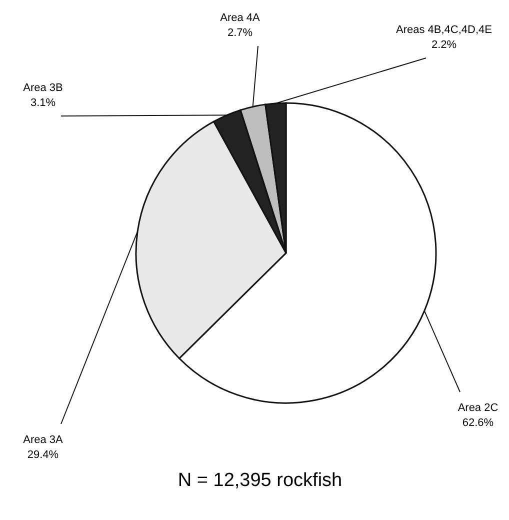  Describe the element at coordinates (444, 45) in the screenshot. I see `data-label: 2.2%` at that location.